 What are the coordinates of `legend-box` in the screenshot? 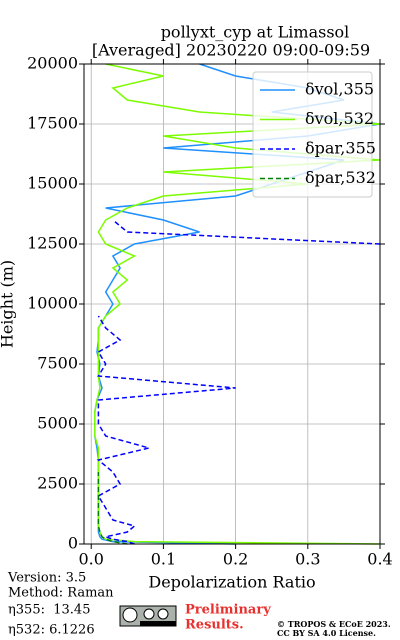 It's located at (312, 134).